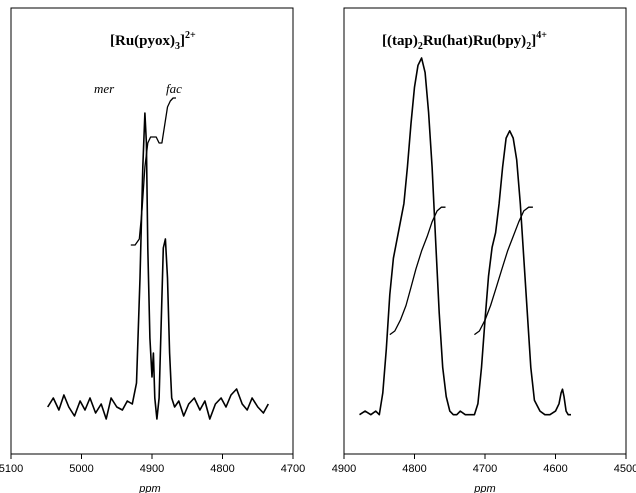  Describe the element at coordinates (152, 469) in the screenshot. I see `left-x-tick-label-4900: 4900` at that location.